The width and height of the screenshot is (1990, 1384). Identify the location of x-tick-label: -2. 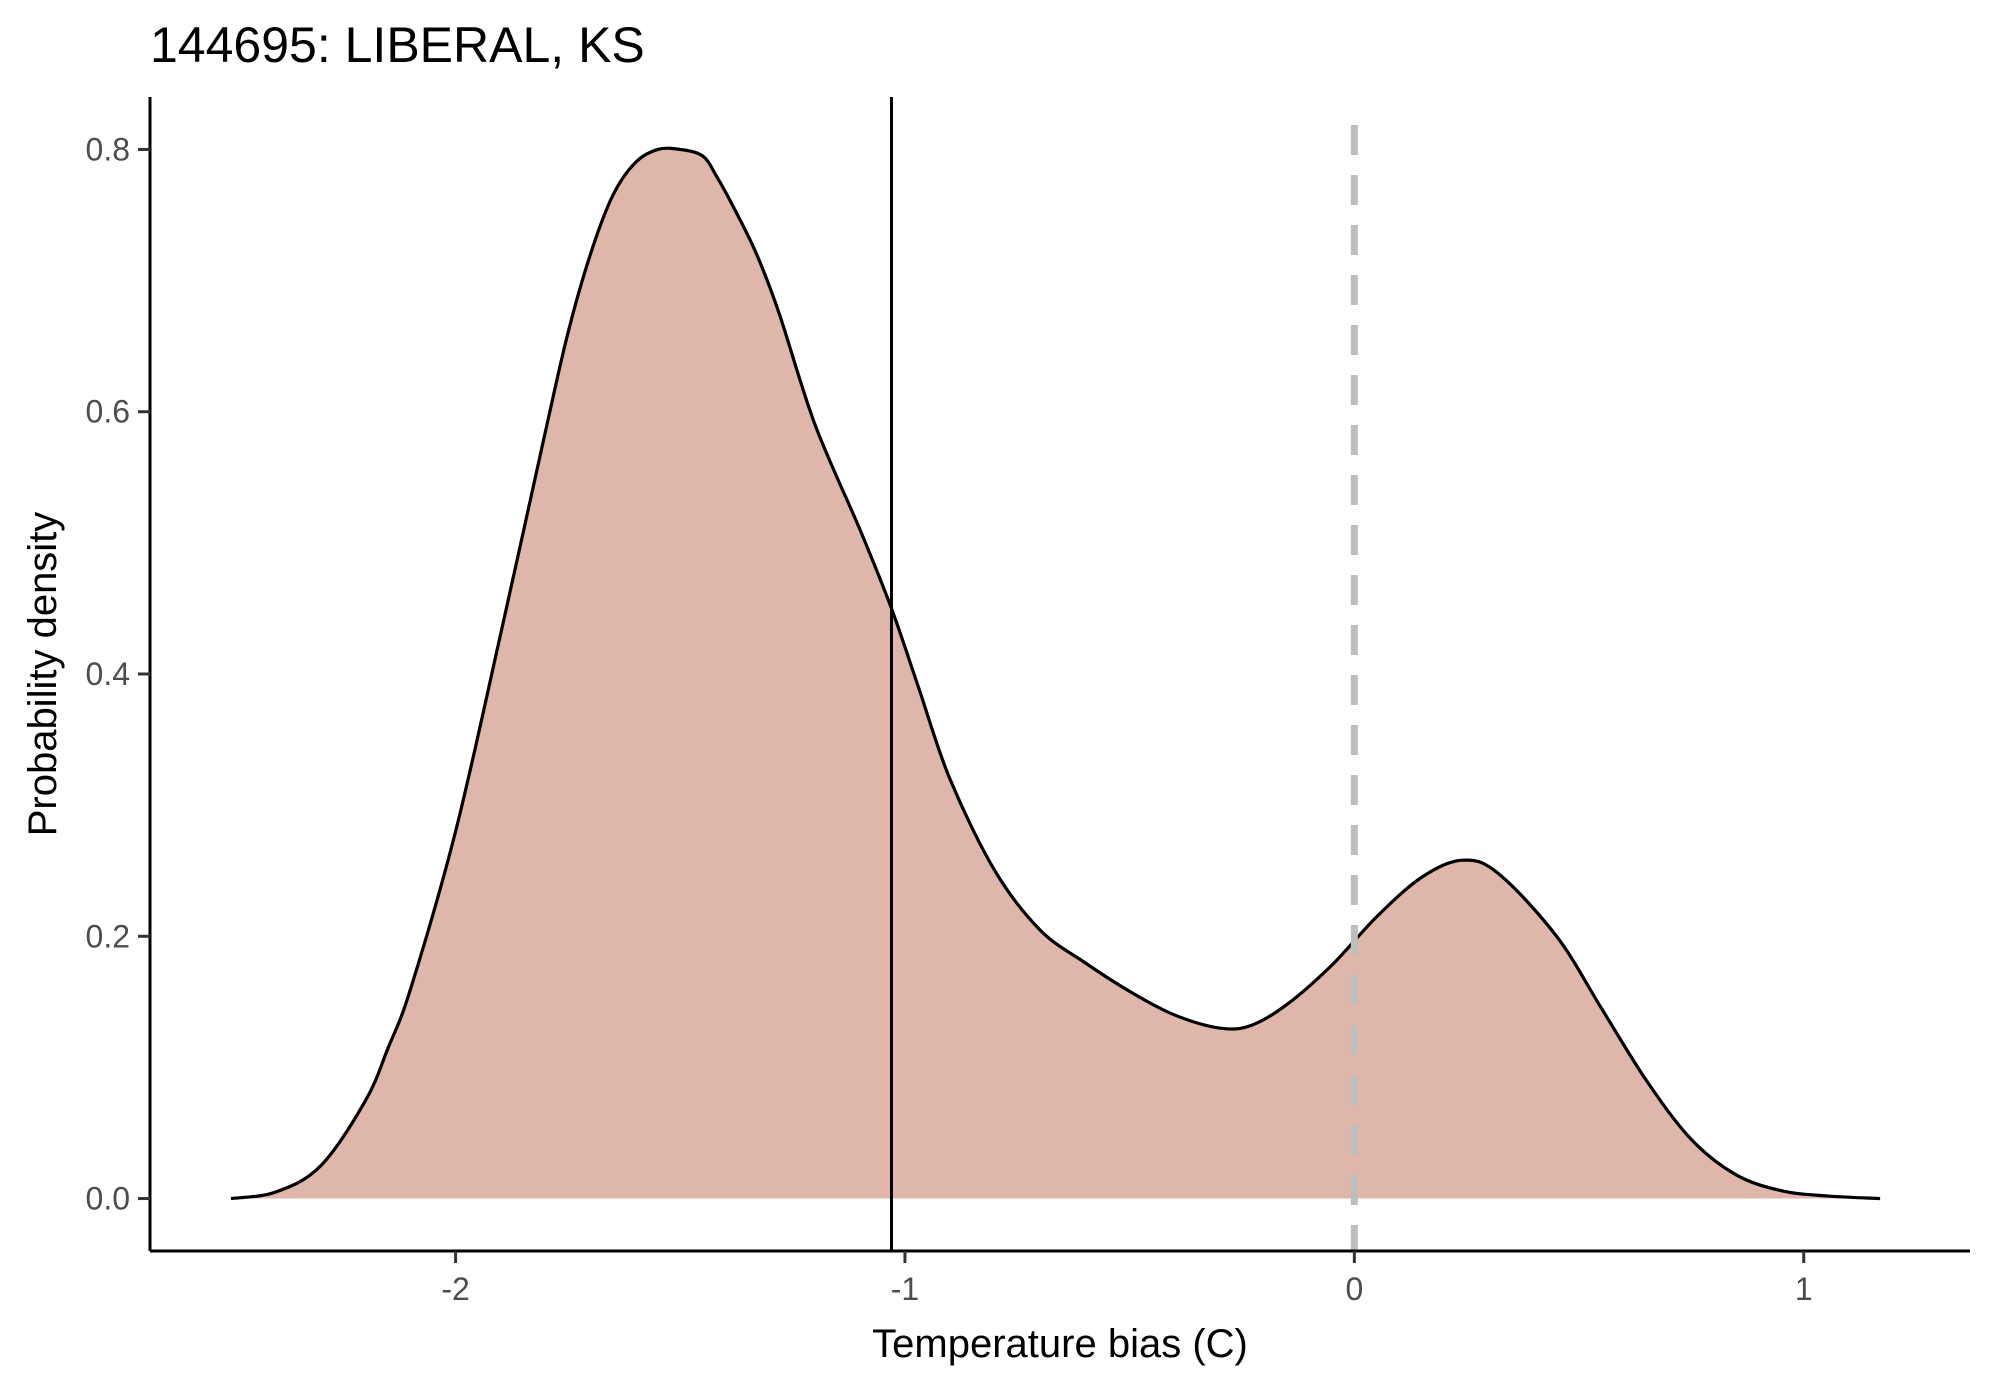
(455, 1289).